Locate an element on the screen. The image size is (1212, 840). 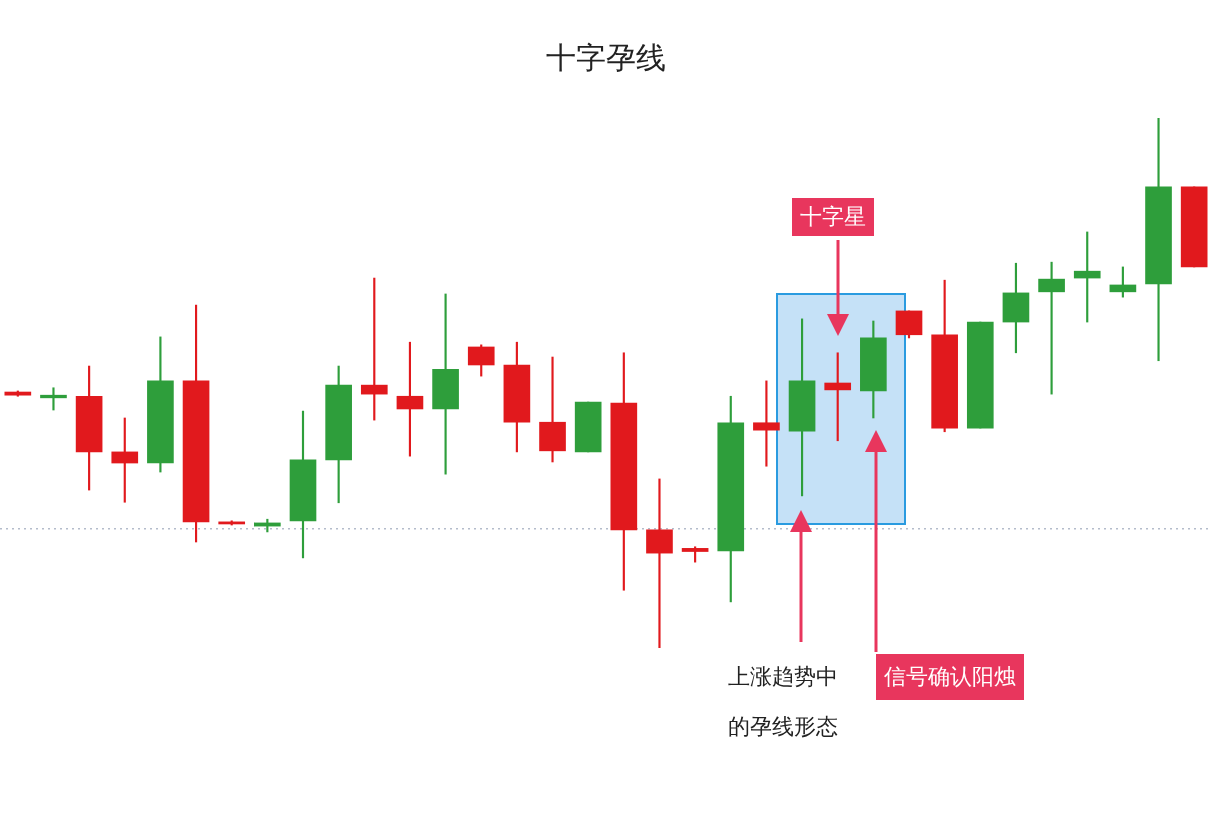
chart-title: 十字孕线 is located at coordinates (606, 58).